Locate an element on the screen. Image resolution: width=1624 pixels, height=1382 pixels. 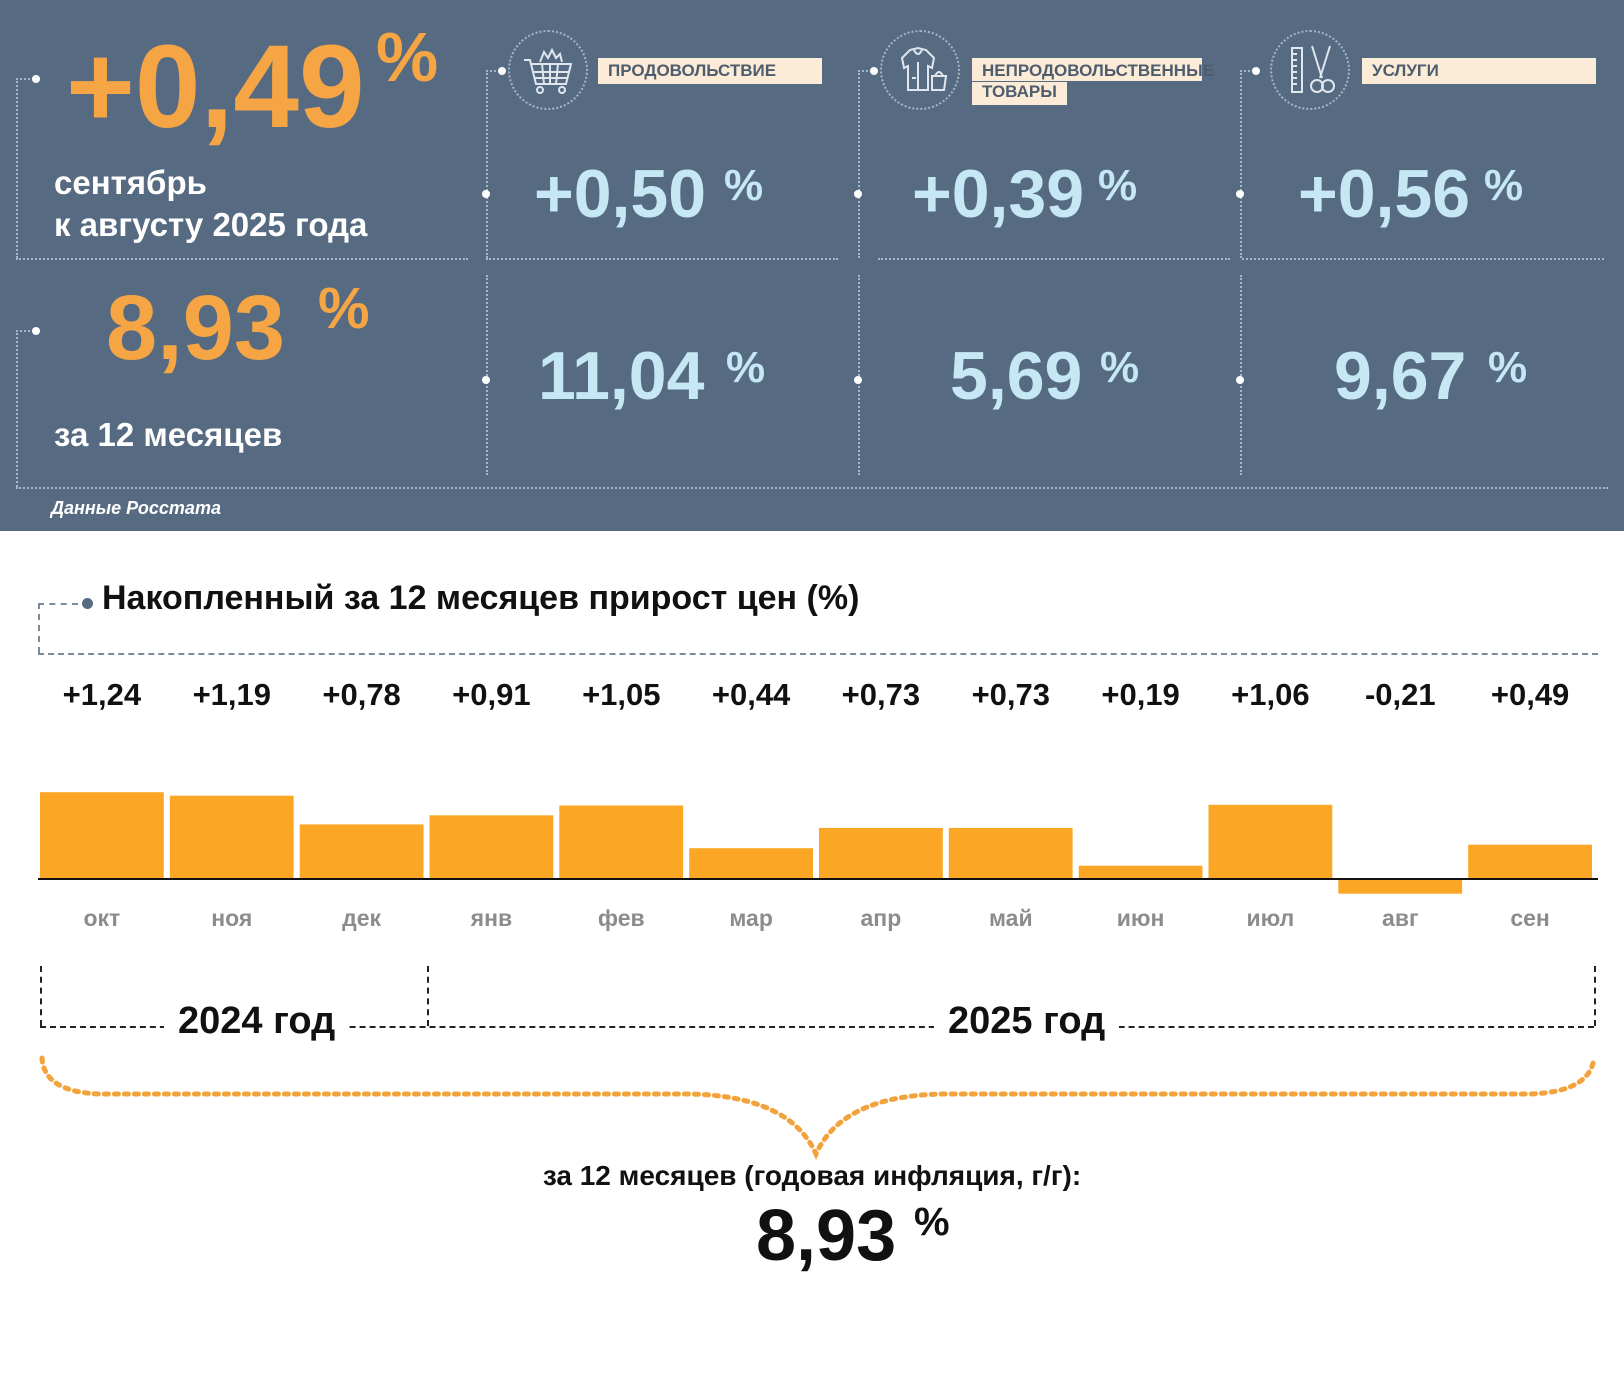
bar-value-label: +1,24 is located at coordinates (102, 694).